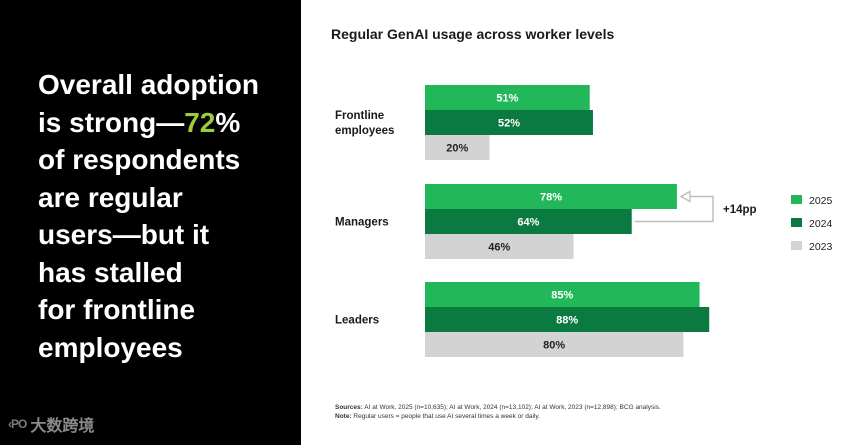 The width and height of the screenshot is (863, 445). What do you see at coordinates (359, 116) in the screenshot?
I see `category-label: Frontline` at bounding box center [359, 116].